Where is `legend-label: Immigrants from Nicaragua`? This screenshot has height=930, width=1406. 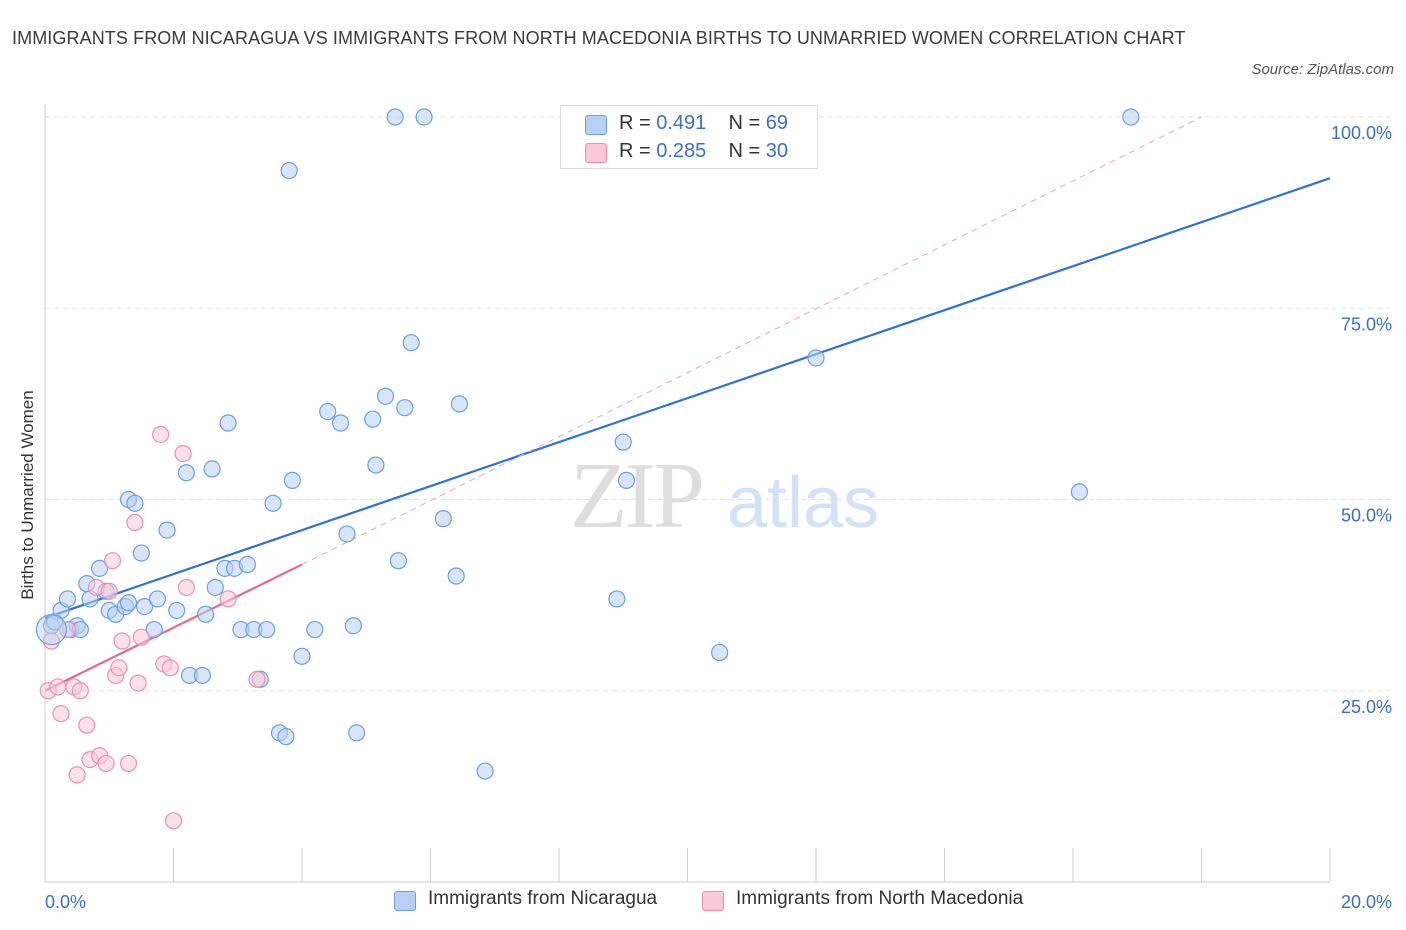 legend-label: Immigrants from Nicaragua is located at coordinates (543, 898).